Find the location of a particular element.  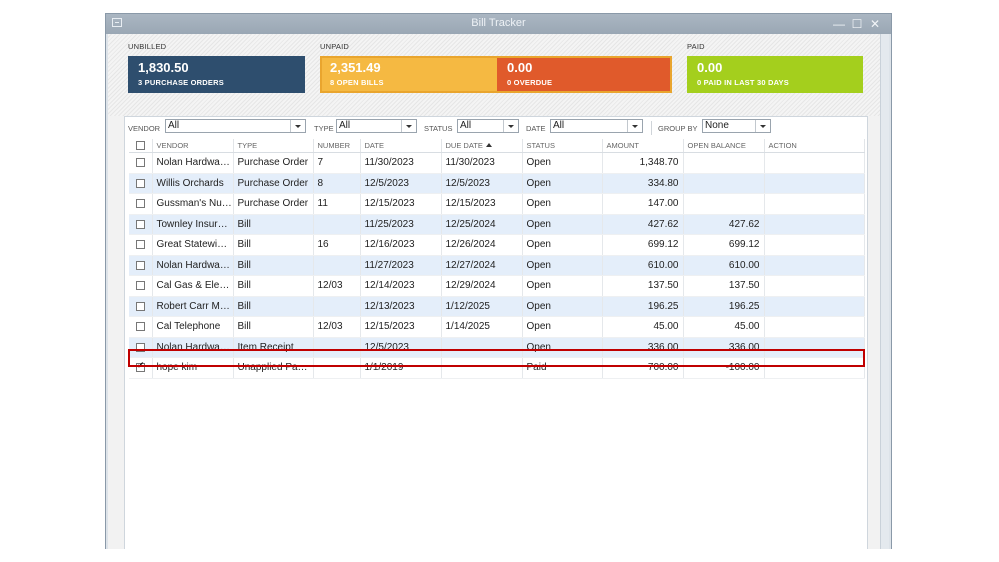

unbilled-label: UNBILLED is located at coordinates (147, 46).